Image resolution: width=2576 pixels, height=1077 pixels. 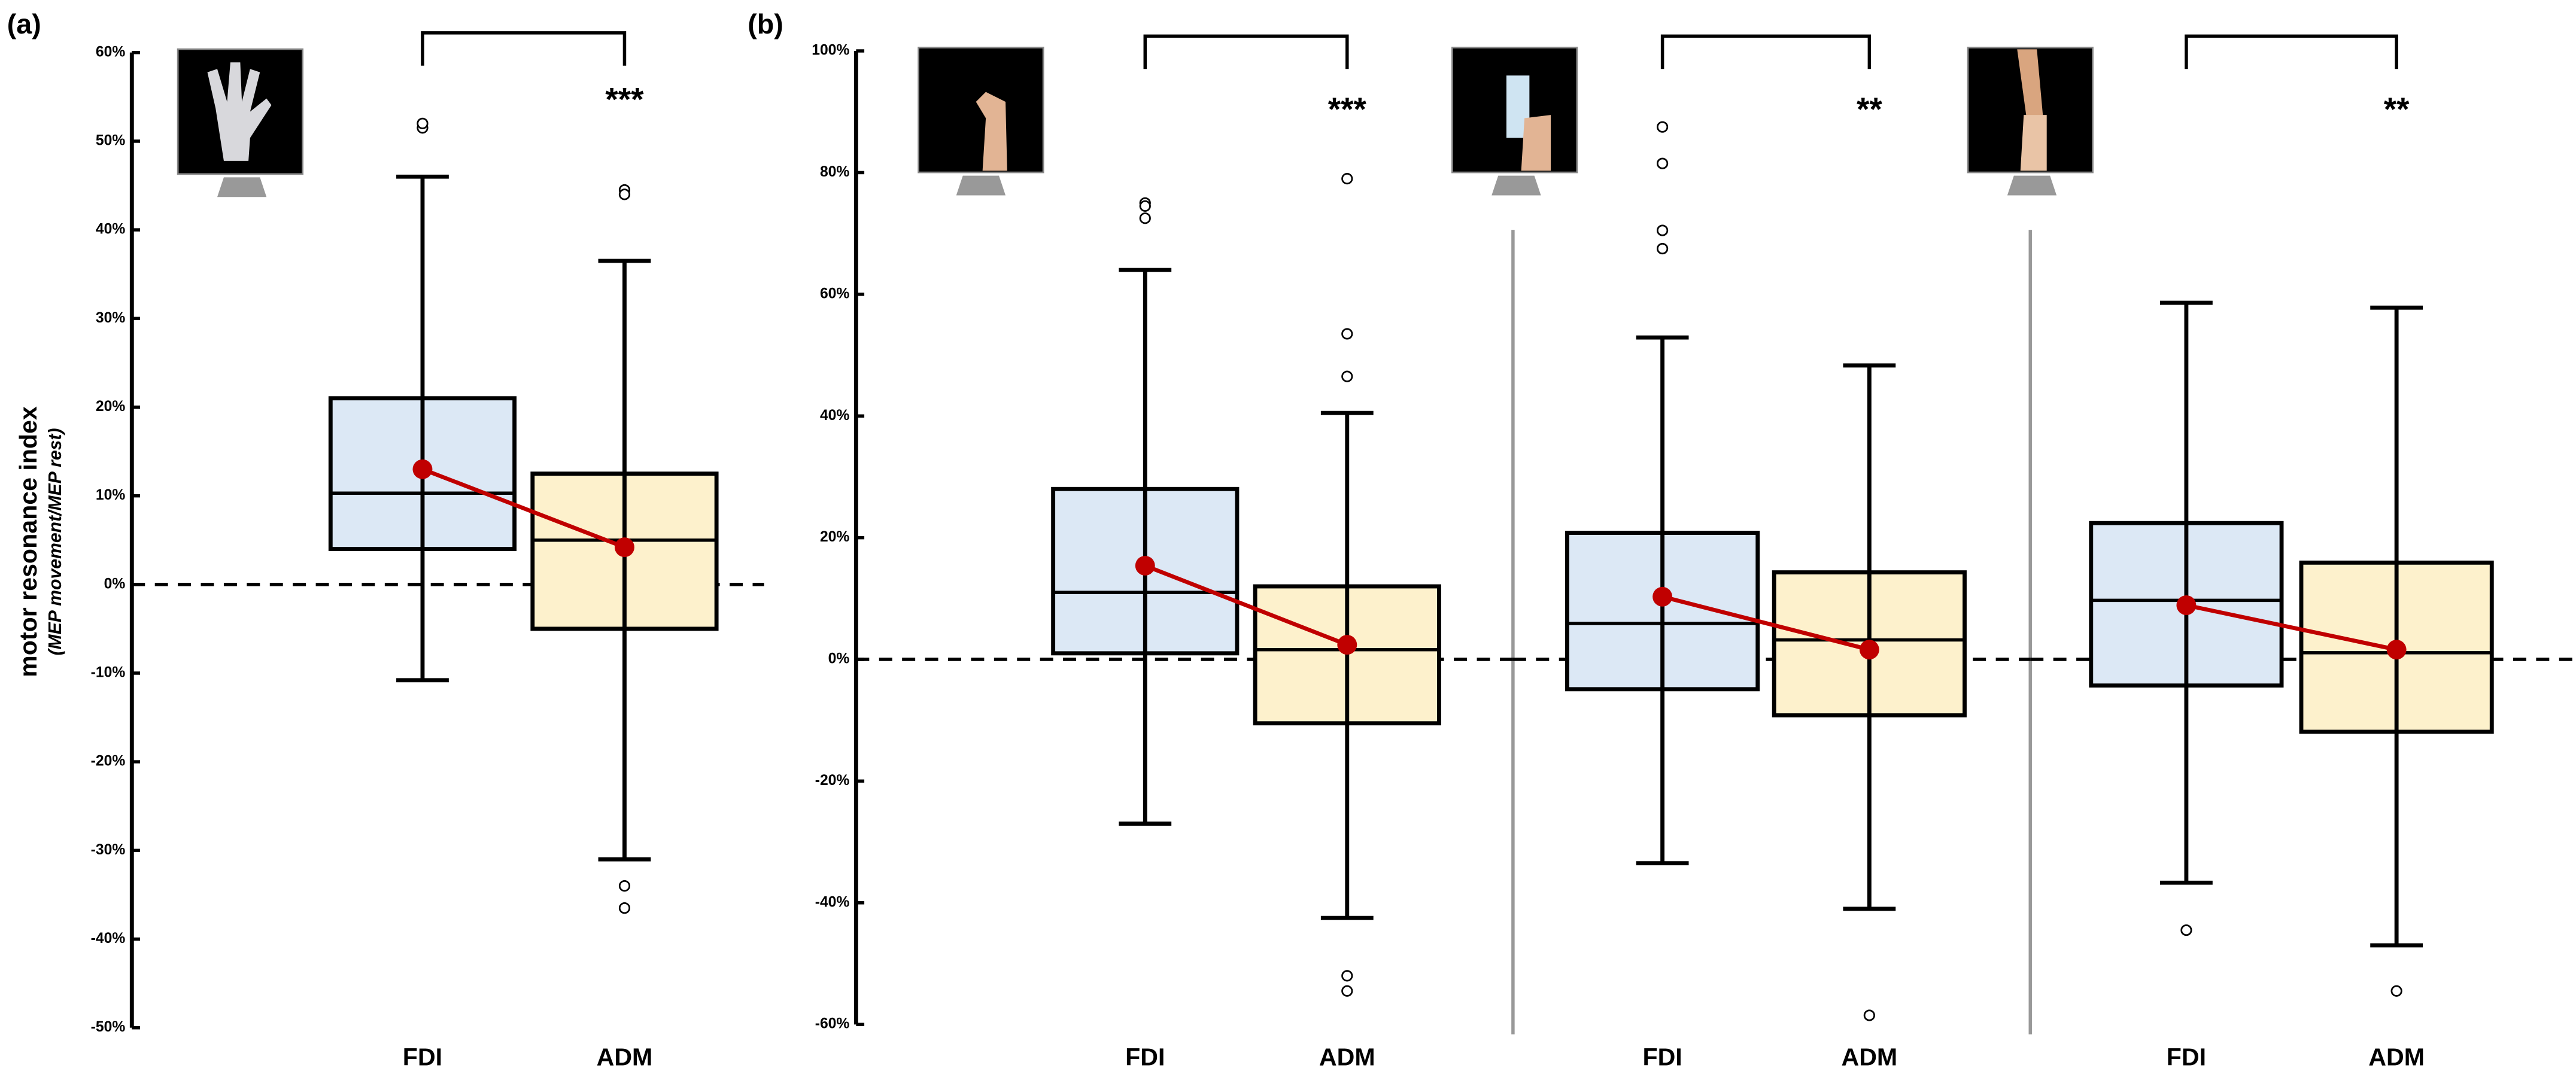 What do you see at coordinates (108, 850) in the screenshot?
I see `y-tick-label: -30%` at bounding box center [108, 850].